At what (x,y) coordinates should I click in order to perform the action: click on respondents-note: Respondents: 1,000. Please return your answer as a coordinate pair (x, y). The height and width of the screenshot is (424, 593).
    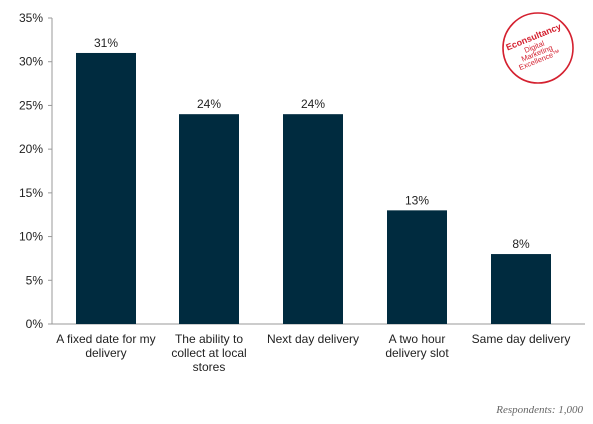
    Looking at the image, I should click on (539, 410).